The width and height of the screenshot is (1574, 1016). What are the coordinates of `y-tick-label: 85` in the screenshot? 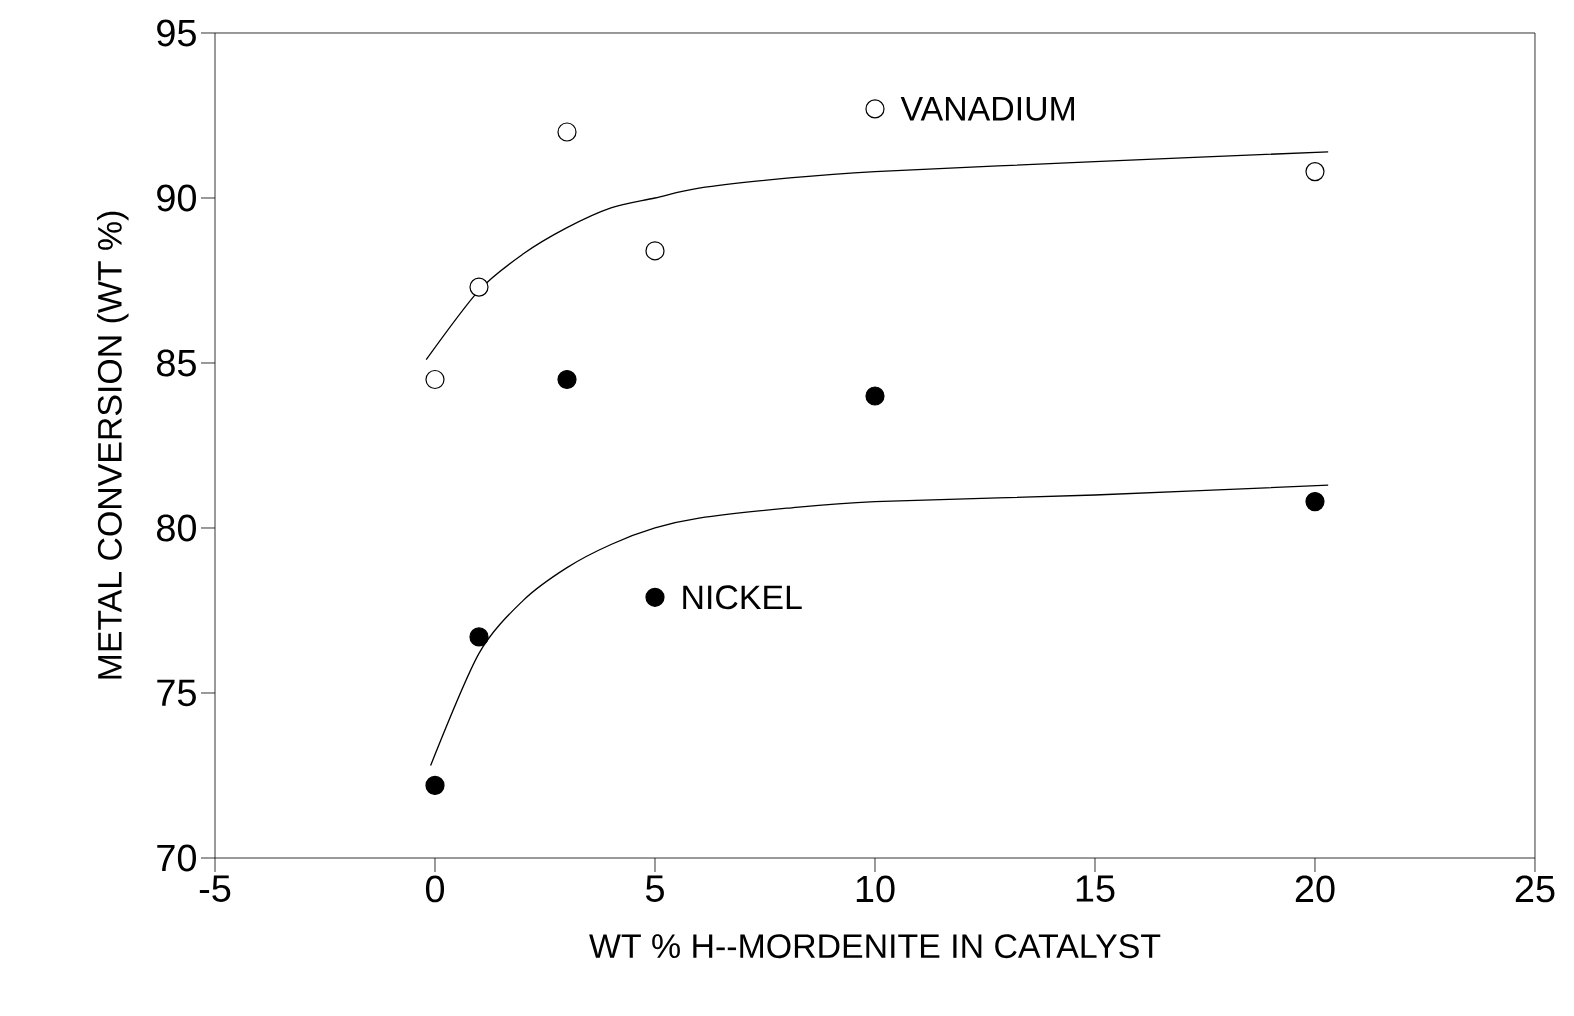 It's located at (176, 363).